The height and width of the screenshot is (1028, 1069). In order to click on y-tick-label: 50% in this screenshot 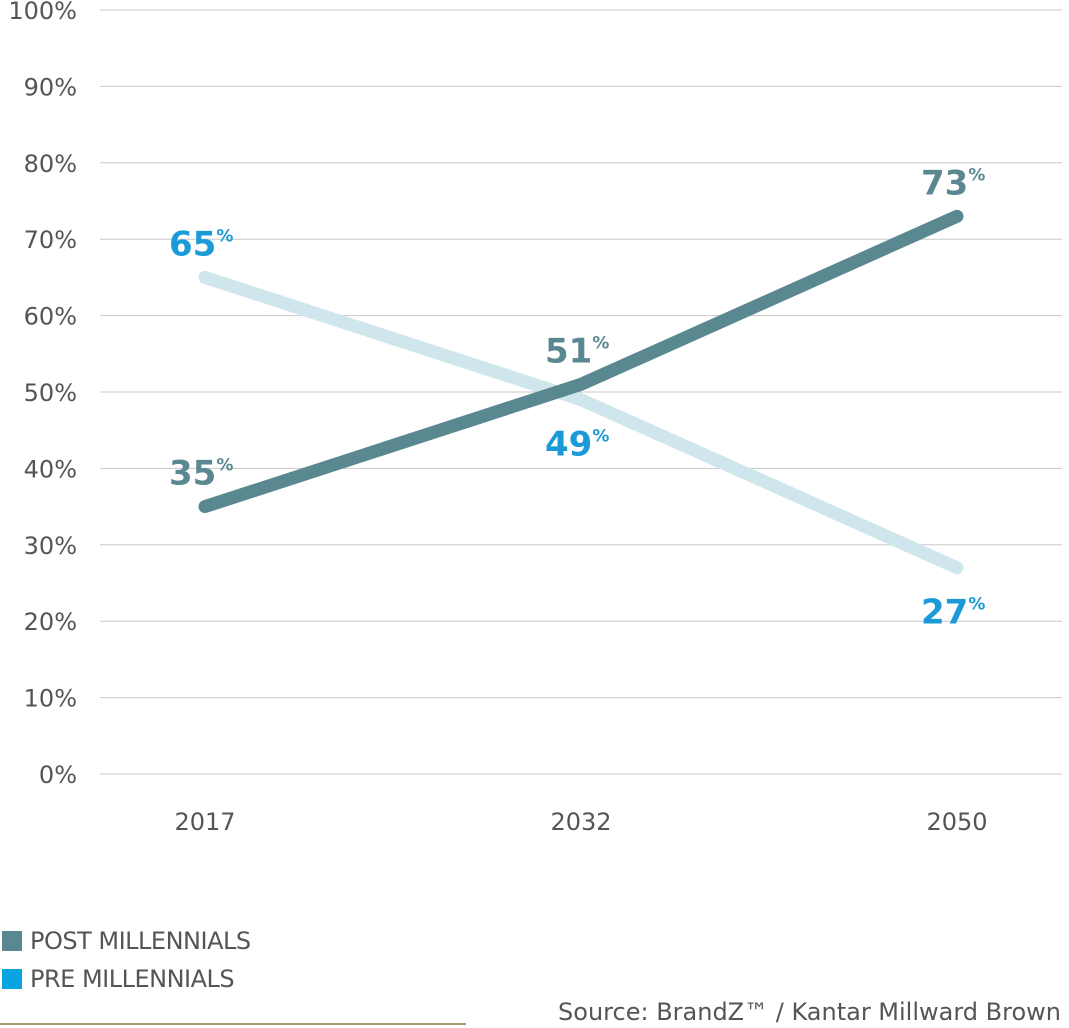, I will do `click(50, 393)`.